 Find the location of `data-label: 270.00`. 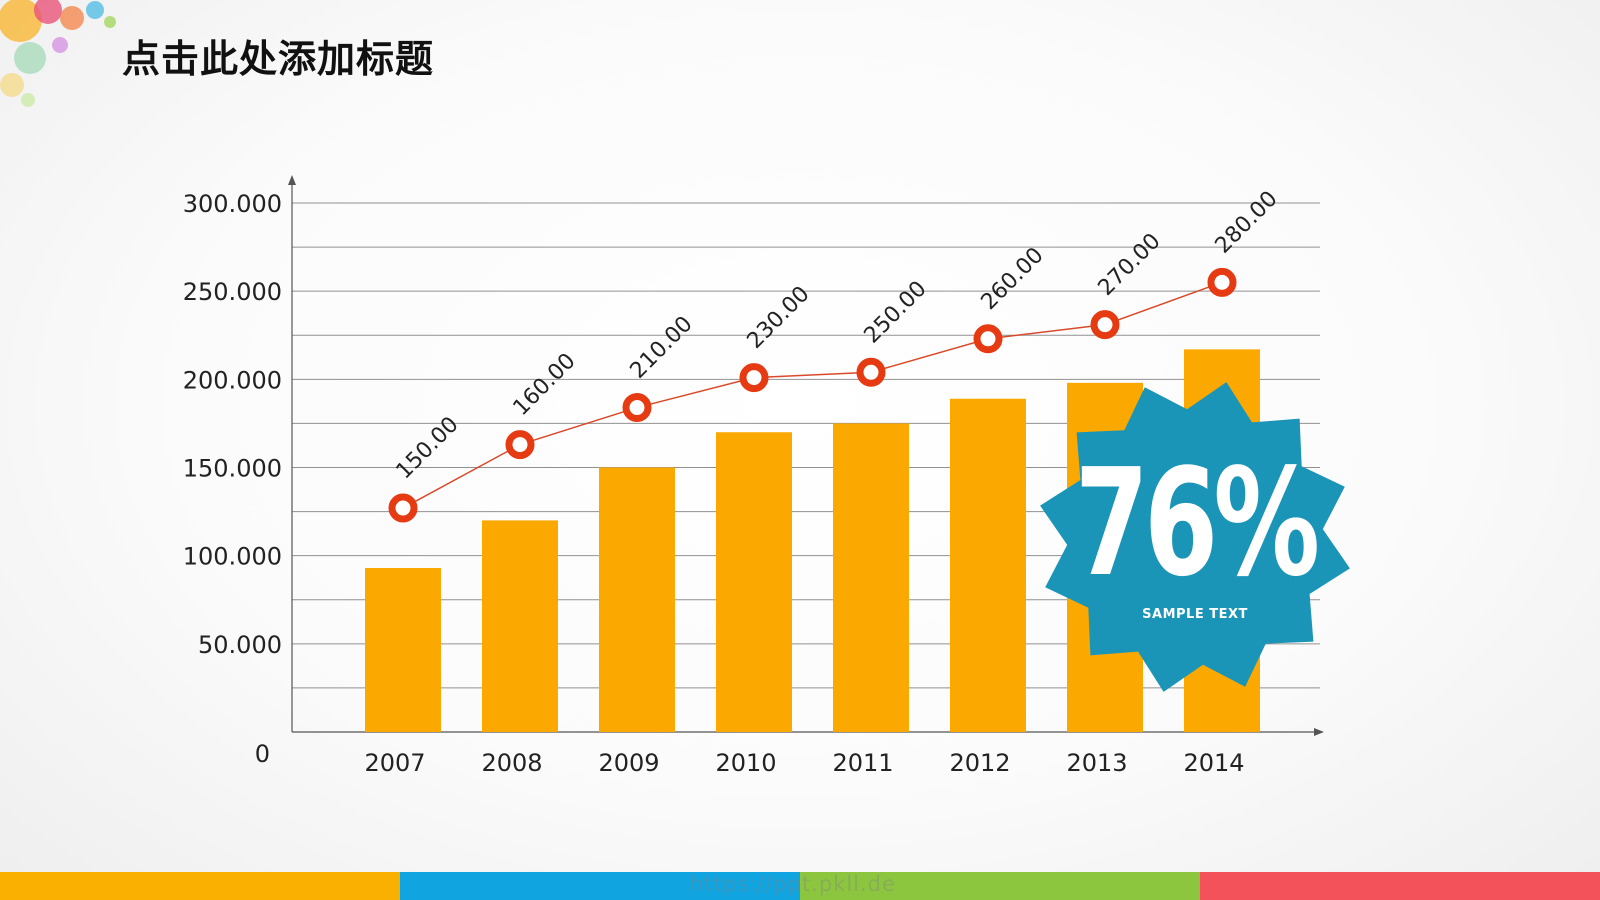

data-label: 270.00 is located at coordinates (1130, 265).